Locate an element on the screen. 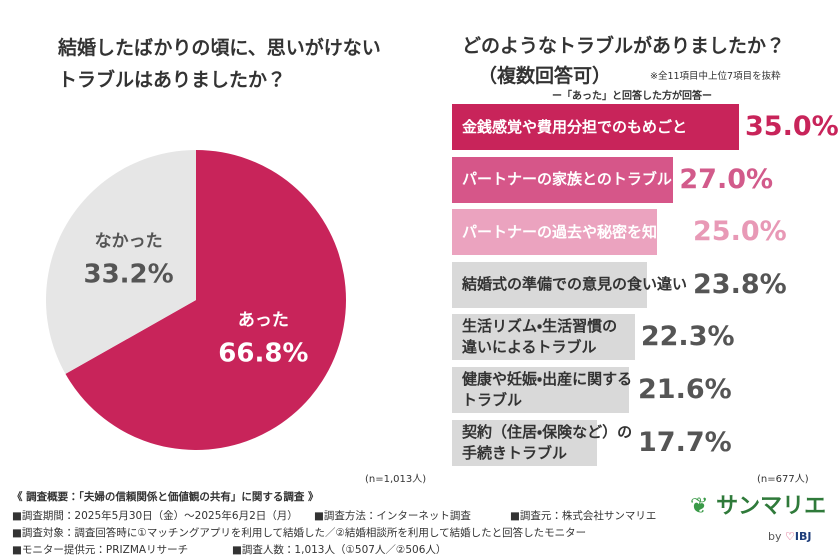  value-label: 35.0% is located at coordinates (792, 126).